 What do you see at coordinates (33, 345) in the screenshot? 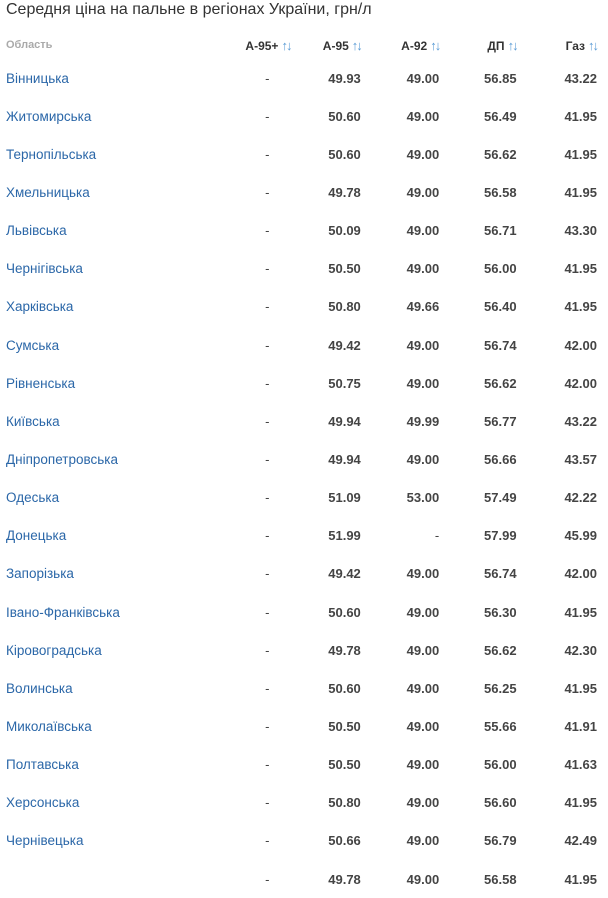
I see `region-link: Сумська` at bounding box center [33, 345].